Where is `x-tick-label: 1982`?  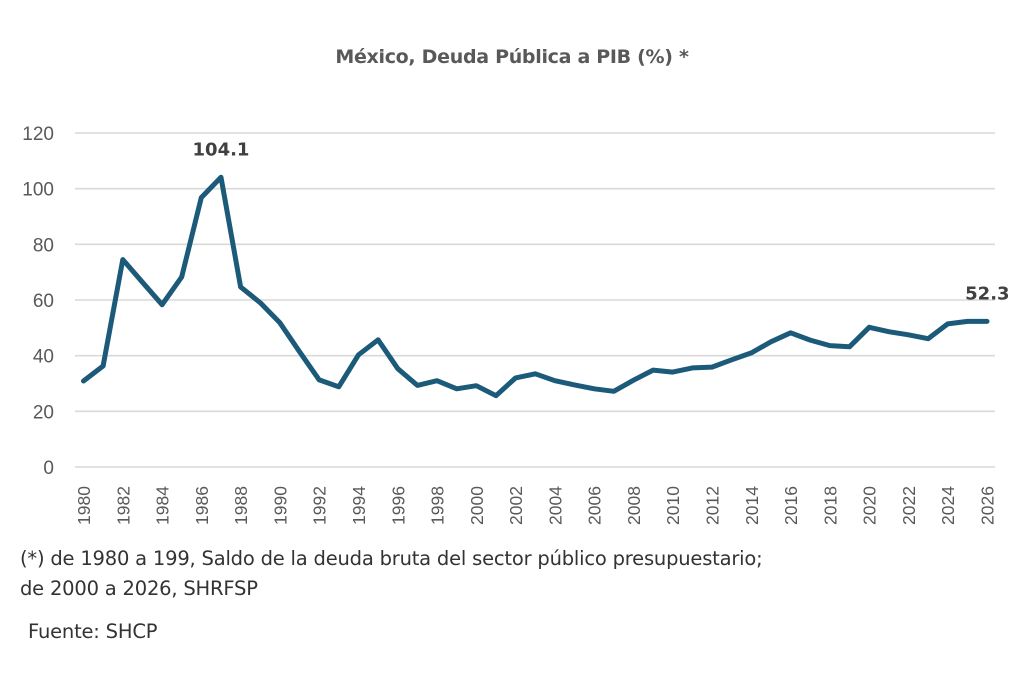 x-tick-label: 1982 is located at coordinates (123, 505).